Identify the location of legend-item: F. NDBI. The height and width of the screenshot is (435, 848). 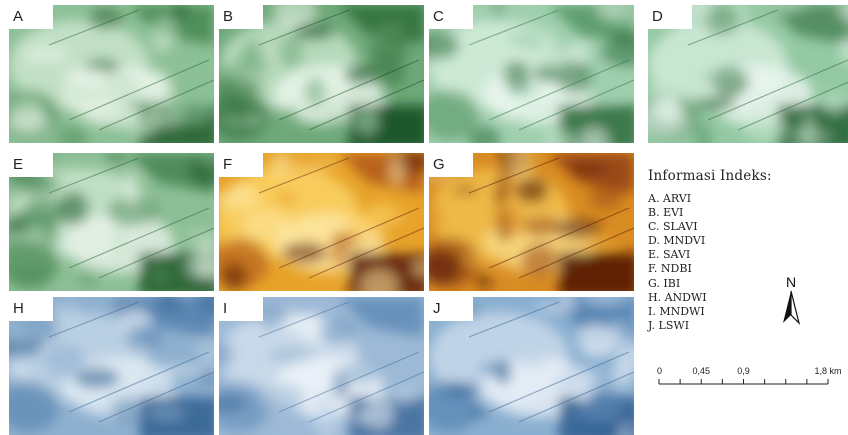
(670, 269).